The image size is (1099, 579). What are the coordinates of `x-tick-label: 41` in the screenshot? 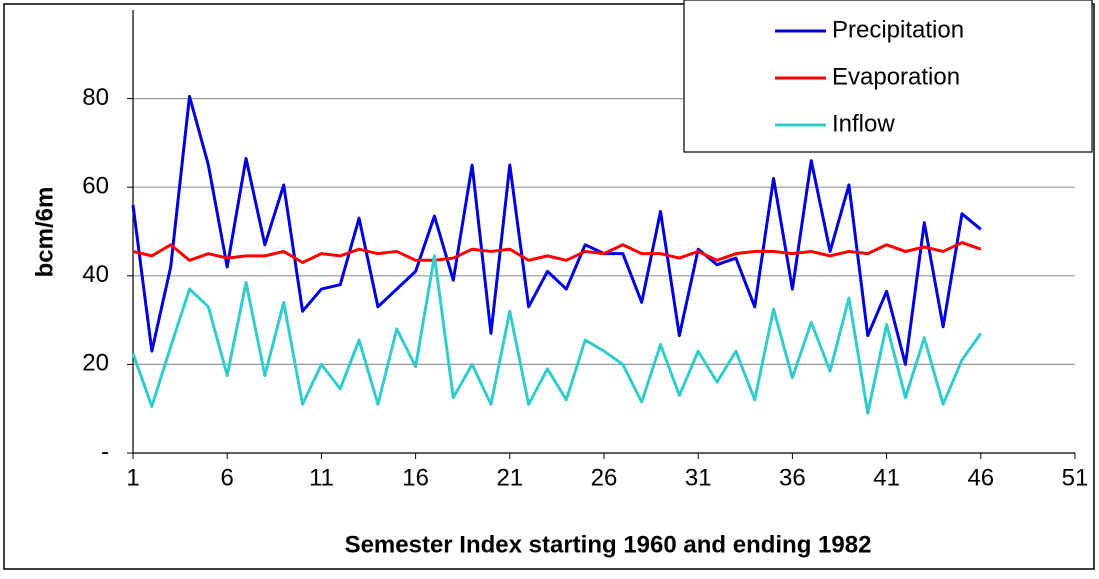 It's located at (886, 477).